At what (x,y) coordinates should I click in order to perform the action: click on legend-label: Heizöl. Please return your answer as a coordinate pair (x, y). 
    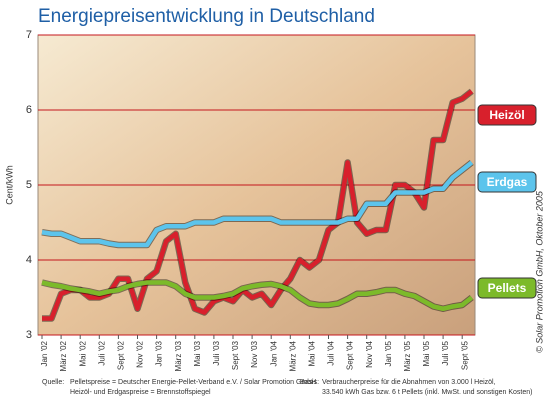
    Looking at the image, I should click on (506, 115).